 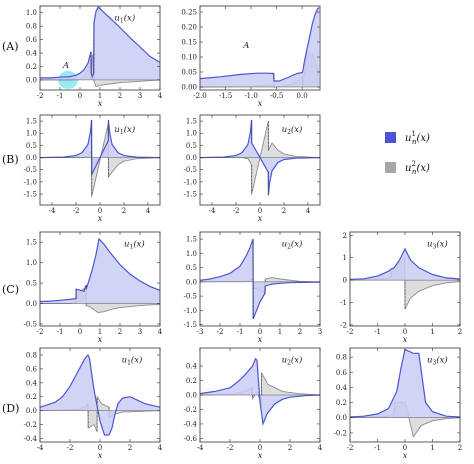 What do you see at coordinates (189, 88) in the screenshot?
I see `y-tick-label: 0.00` at bounding box center [189, 88].